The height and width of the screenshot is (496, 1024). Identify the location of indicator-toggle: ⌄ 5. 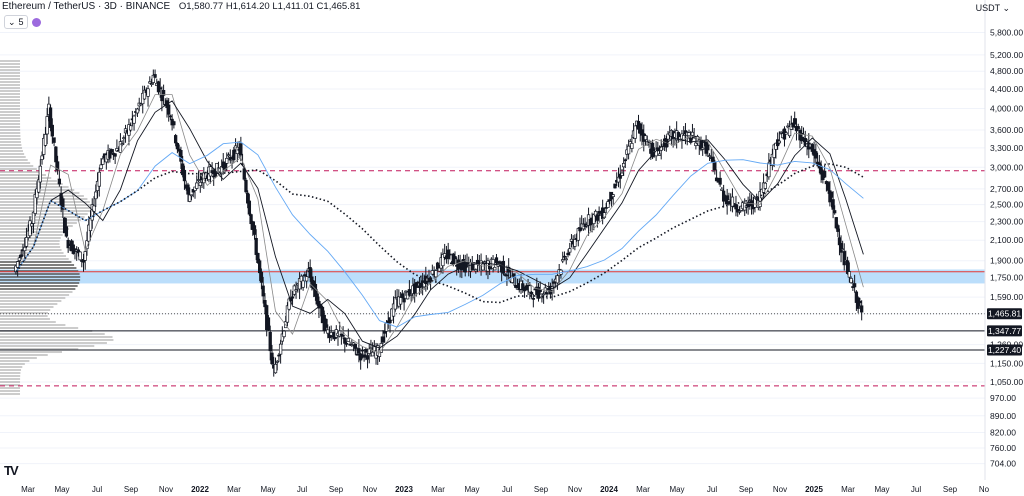
(16, 22).